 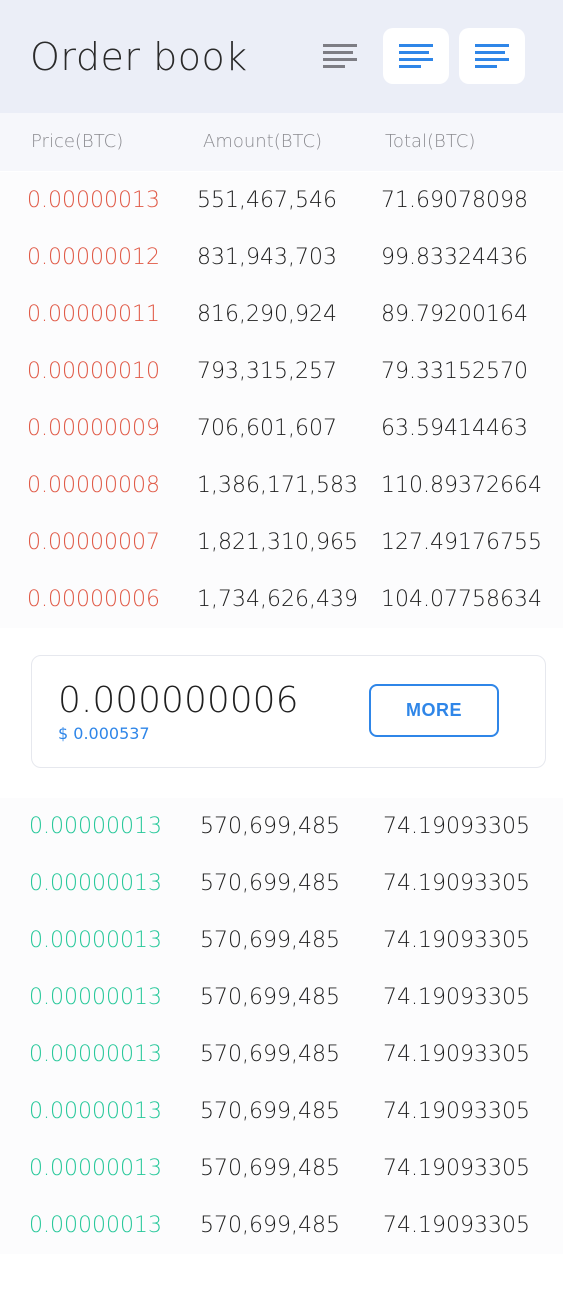 I want to click on ask-total: 89.79200164, so click(x=454, y=314).